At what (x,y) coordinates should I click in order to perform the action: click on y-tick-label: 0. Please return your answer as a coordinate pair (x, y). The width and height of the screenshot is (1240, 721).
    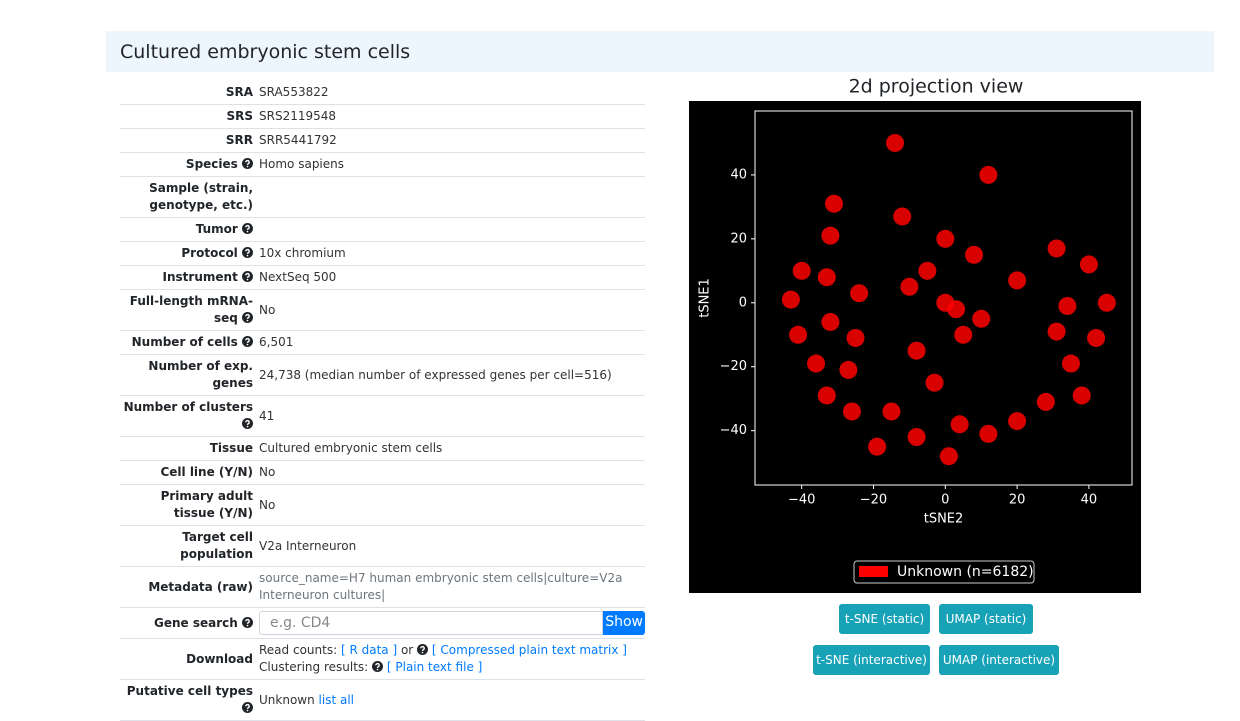
    Looking at the image, I should click on (743, 302).